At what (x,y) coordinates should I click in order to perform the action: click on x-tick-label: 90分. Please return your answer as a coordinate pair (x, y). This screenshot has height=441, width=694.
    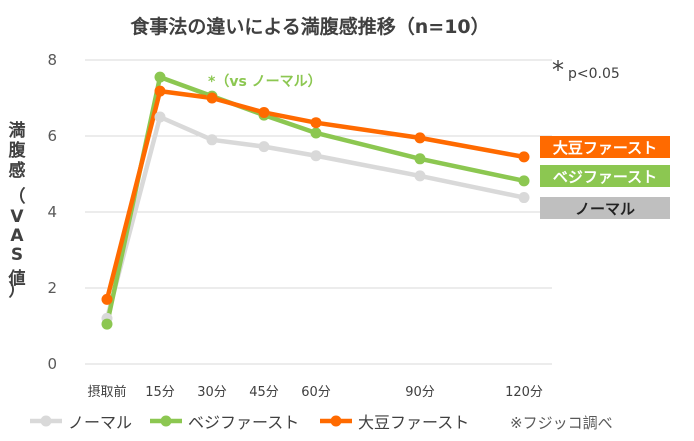
    Looking at the image, I should click on (420, 392).